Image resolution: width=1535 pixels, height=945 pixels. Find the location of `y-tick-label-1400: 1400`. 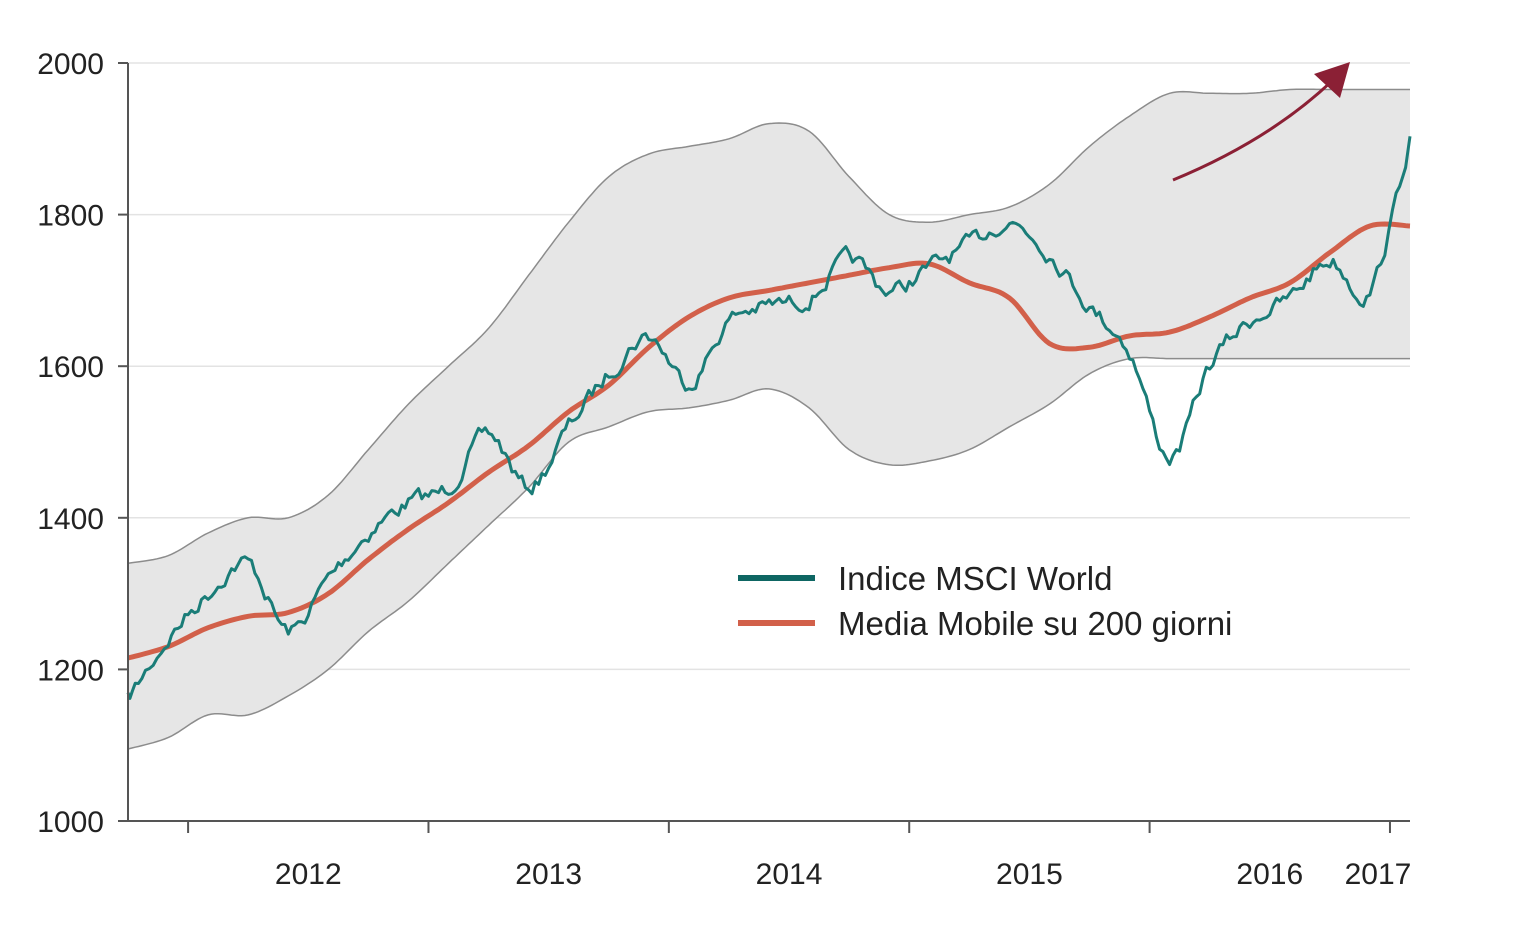

y-tick-label-1400: 1400 is located at coordinates (70, 519).